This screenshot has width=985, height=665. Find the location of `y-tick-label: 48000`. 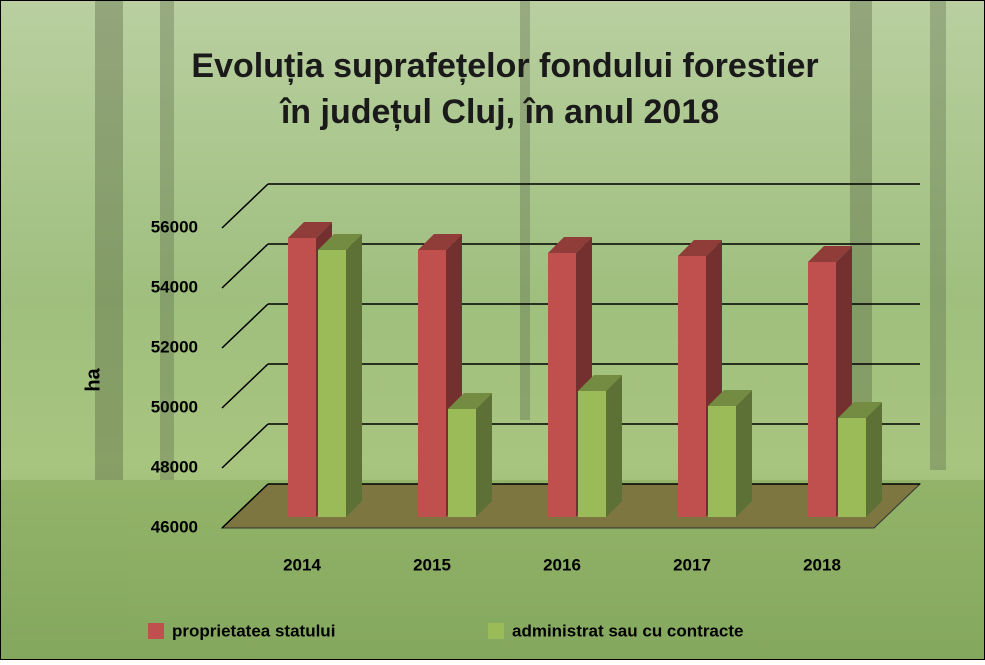

y-tick-label: 48000 is located at coordinates (174, 466).